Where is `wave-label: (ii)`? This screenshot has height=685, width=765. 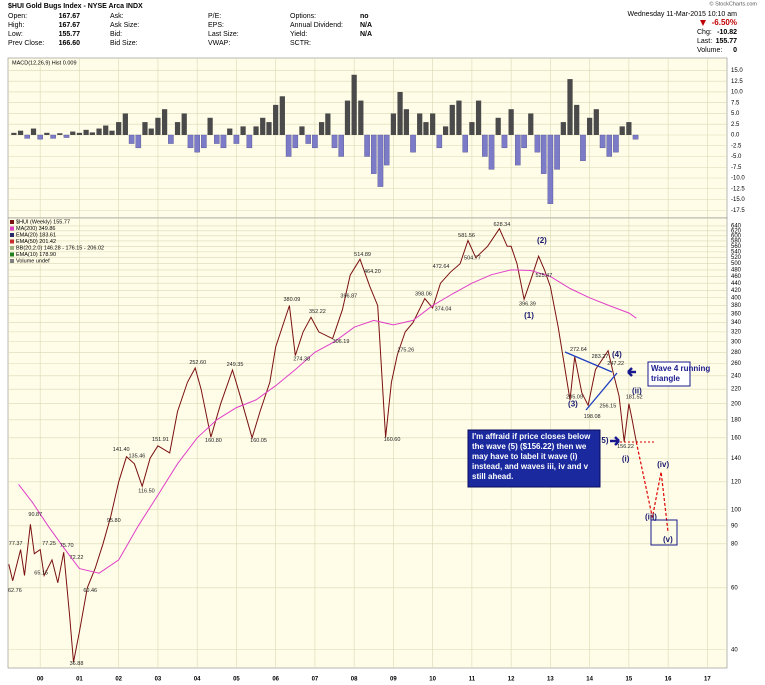
wave-label: (ii) is located at coordinates (637, 390).